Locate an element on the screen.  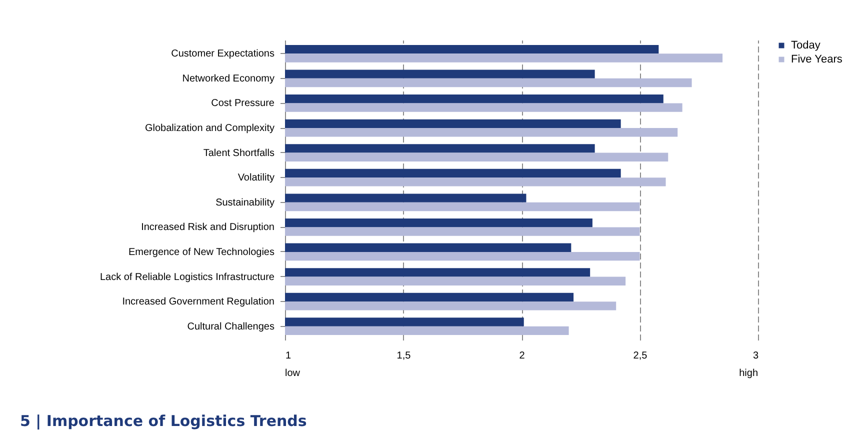
y-tick-label: Increased Risk and Disruption is located at coordinates (207, 228).